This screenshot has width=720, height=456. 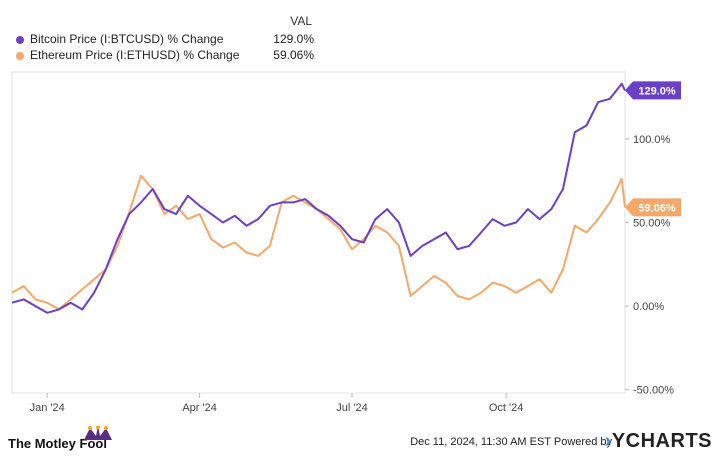 I want to click on ethereum-dot-icon, so click(x=20, y=56).